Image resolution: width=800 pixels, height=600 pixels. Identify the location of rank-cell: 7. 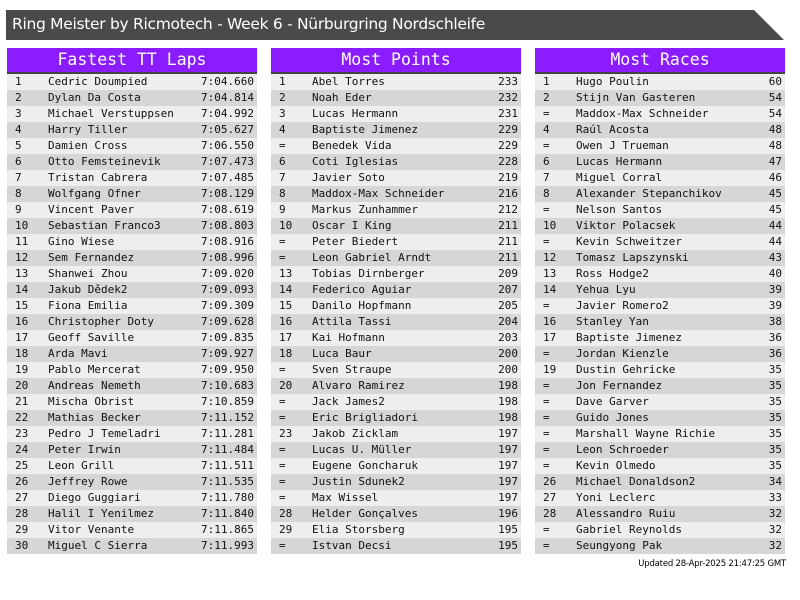
(546, 177).